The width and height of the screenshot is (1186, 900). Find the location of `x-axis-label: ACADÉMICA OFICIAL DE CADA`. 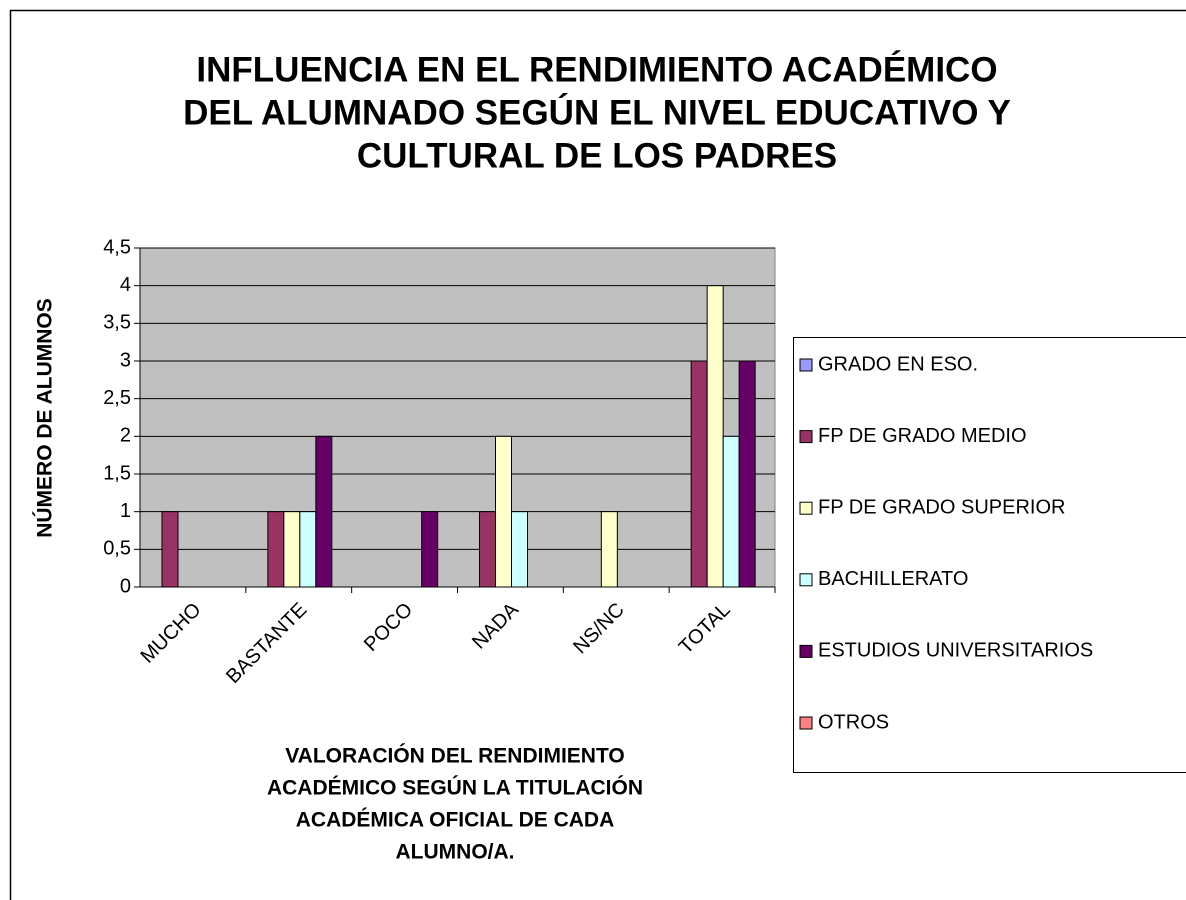

x-axis-label: ACADÉMICA OFICIAL DE CADA is located at coordinates (455, 820).